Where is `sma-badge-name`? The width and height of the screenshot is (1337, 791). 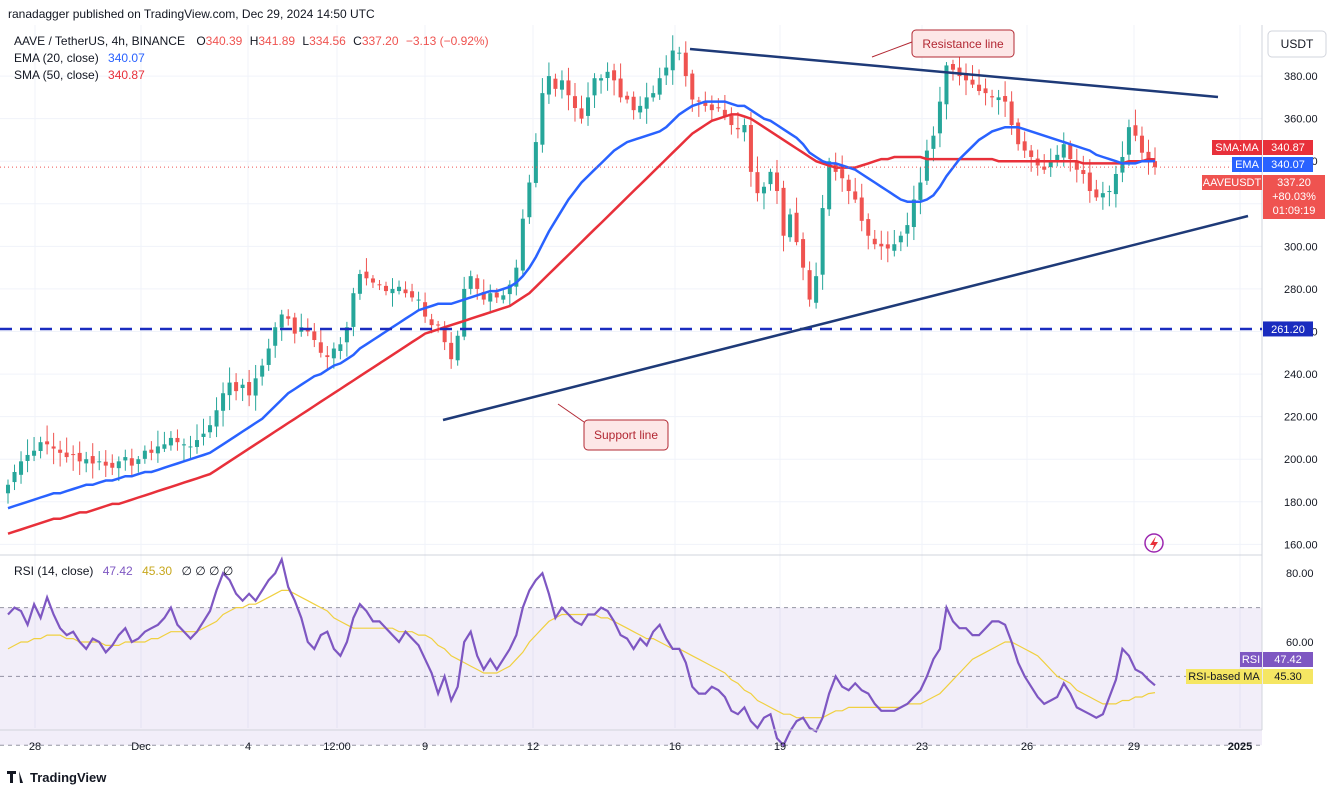 sma-badge-name is located at coordinates (1237, 147).